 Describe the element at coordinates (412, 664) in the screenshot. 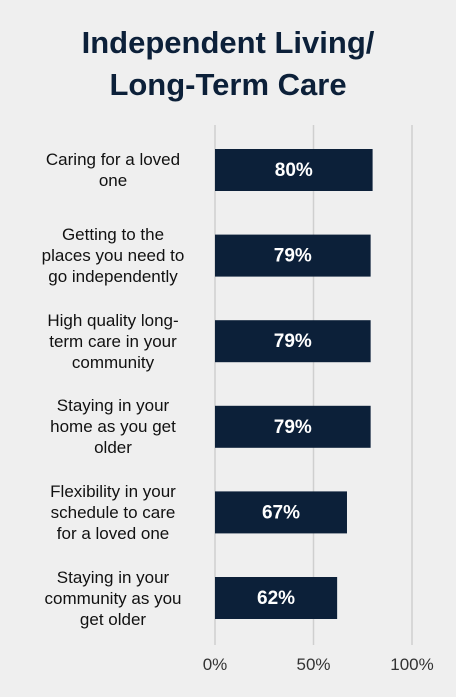

I see `x-tick-label: 100%` at that location.